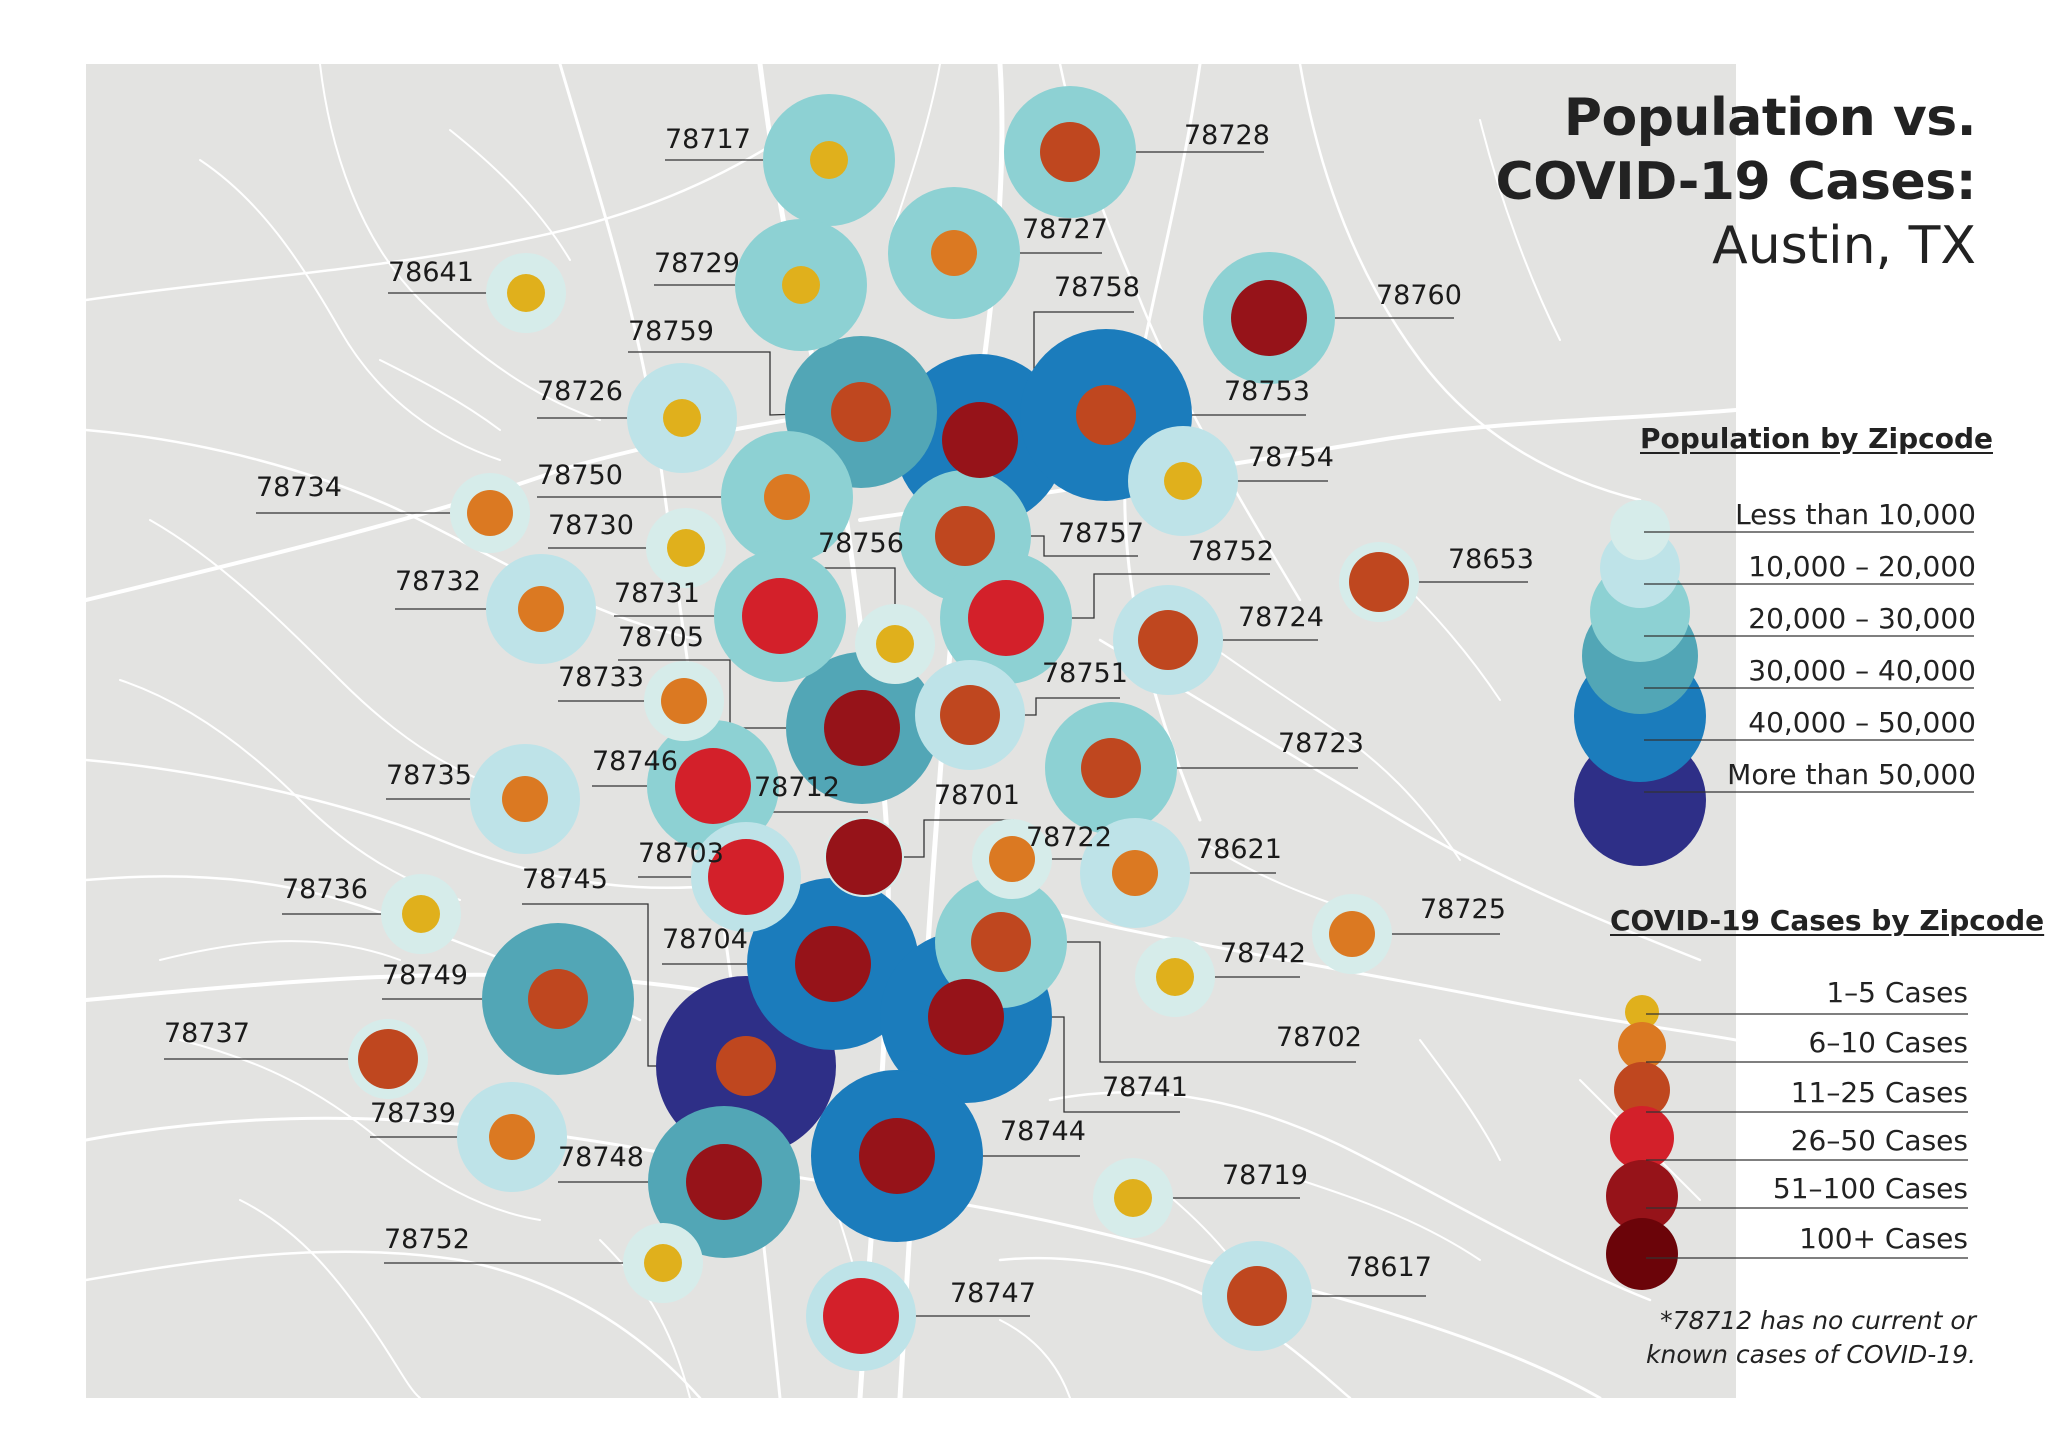  What do you see at coordinates (1883, 1238) in the screenshot?
I see `cases-legend-label: 100+ Cases` at bounding box center [1883, 1238].